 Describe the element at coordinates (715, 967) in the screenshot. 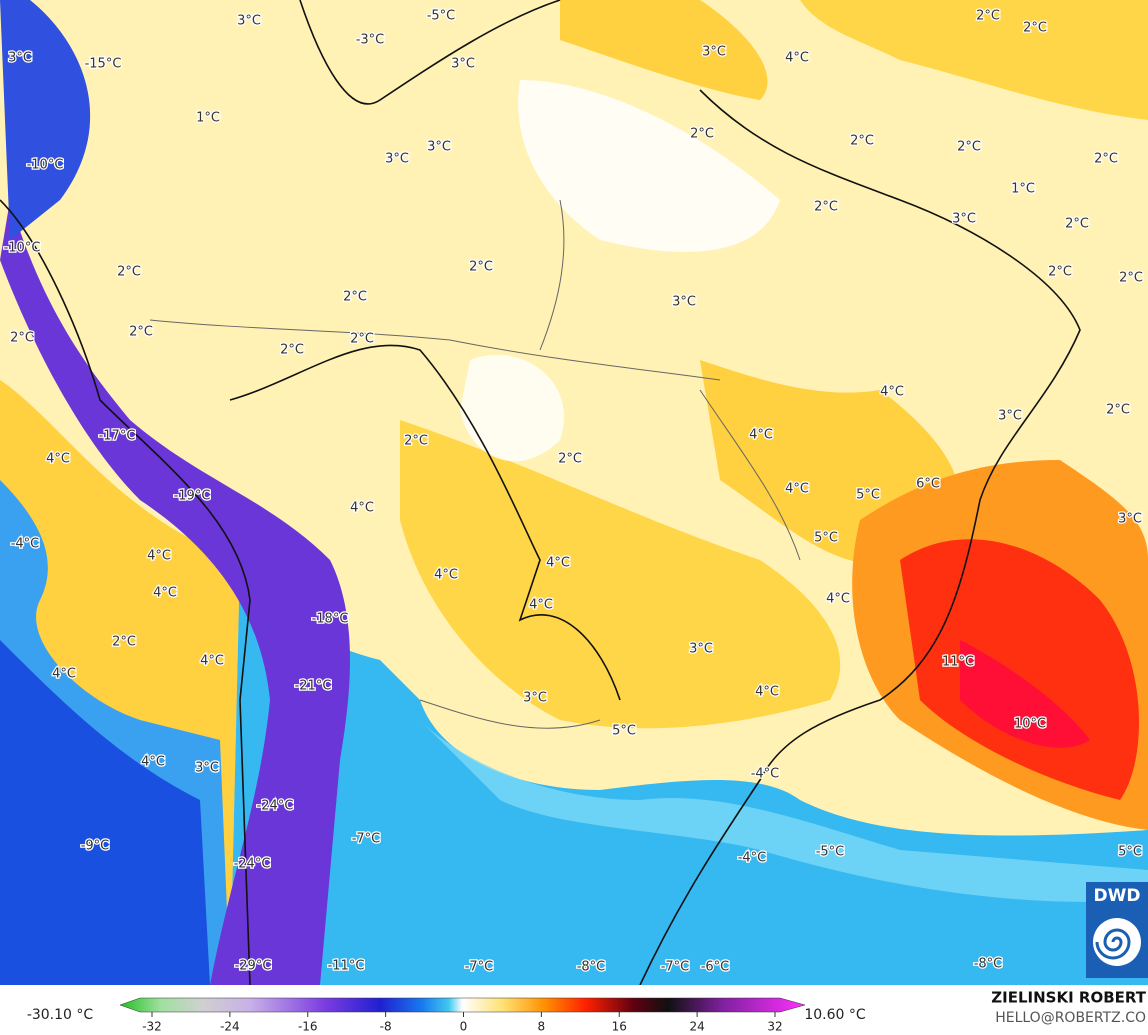

I see `temperature-label: -6°C` at that location.